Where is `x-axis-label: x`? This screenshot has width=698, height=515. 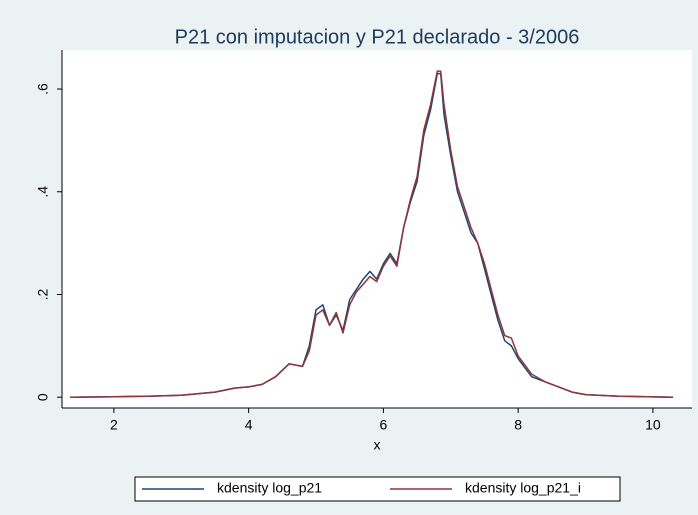
x-axis-label: x is located at coordinates (377, 445).